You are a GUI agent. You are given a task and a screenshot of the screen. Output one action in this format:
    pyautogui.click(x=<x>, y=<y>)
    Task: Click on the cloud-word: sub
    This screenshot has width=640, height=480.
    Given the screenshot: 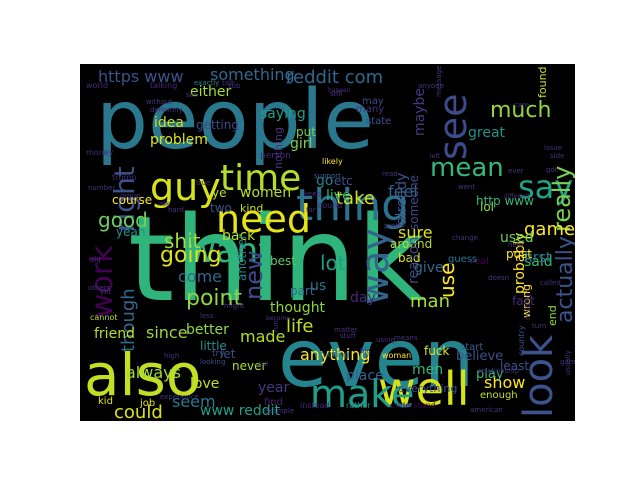 What is the action you would take?
    pyautogui.click(x=234, y=86)
    